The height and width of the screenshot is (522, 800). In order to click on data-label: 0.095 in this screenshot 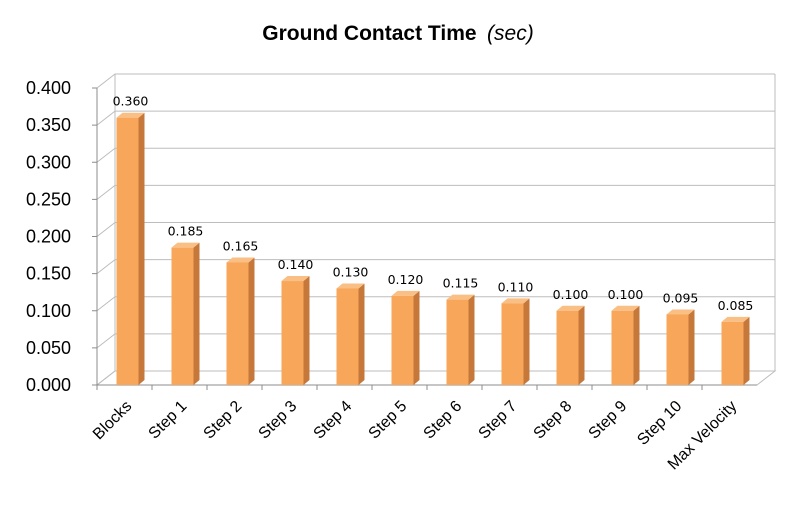, I will do `click(681, 297)`.